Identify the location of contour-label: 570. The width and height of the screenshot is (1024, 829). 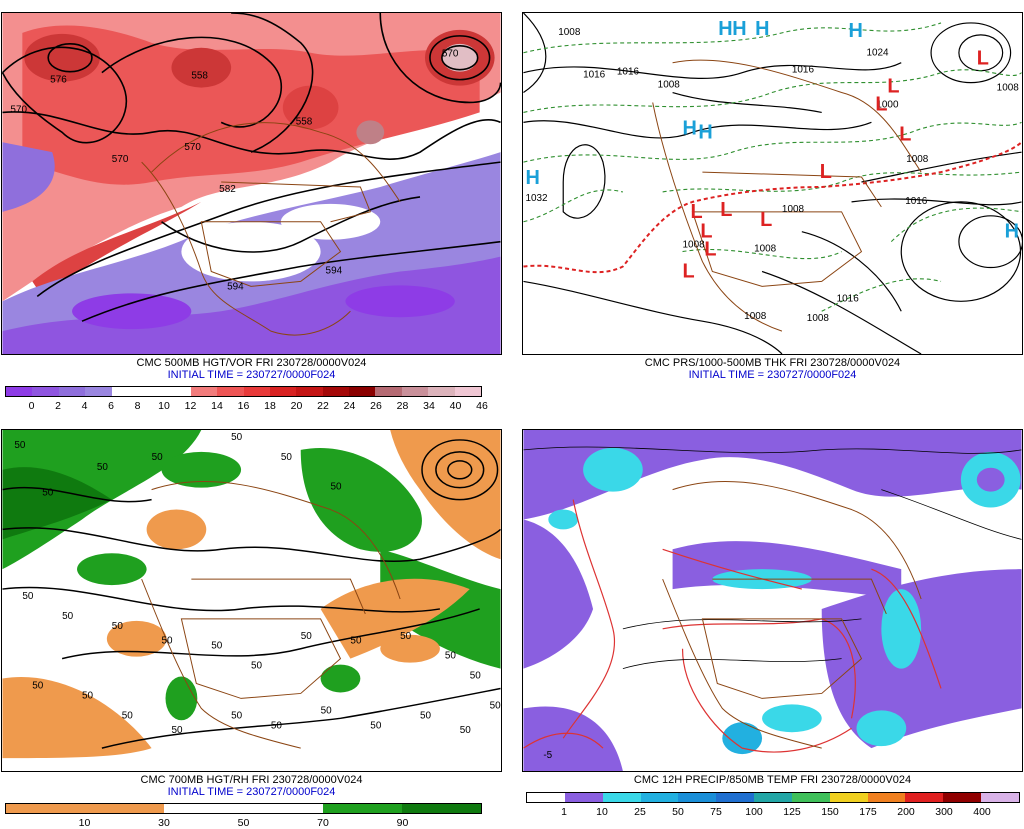
(450, 54).